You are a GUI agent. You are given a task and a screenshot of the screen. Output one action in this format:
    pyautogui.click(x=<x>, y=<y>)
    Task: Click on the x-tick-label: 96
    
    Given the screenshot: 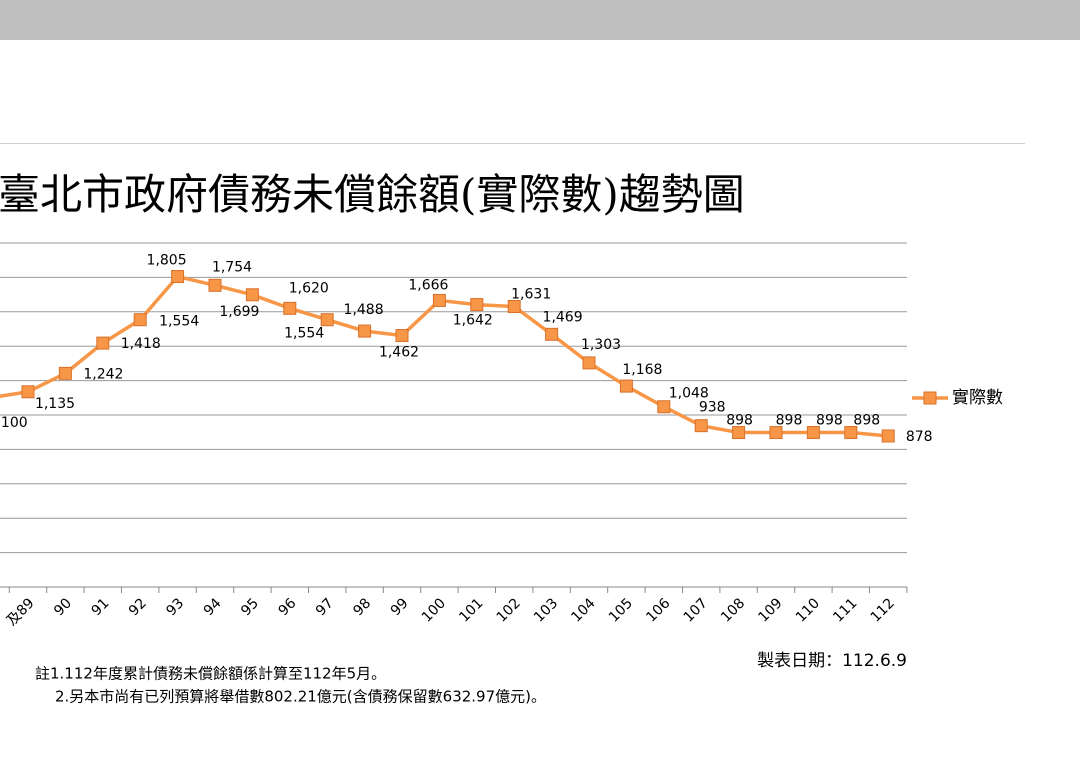 What is the action you would take?
    pyautogui.click(x=288, y=607)
    